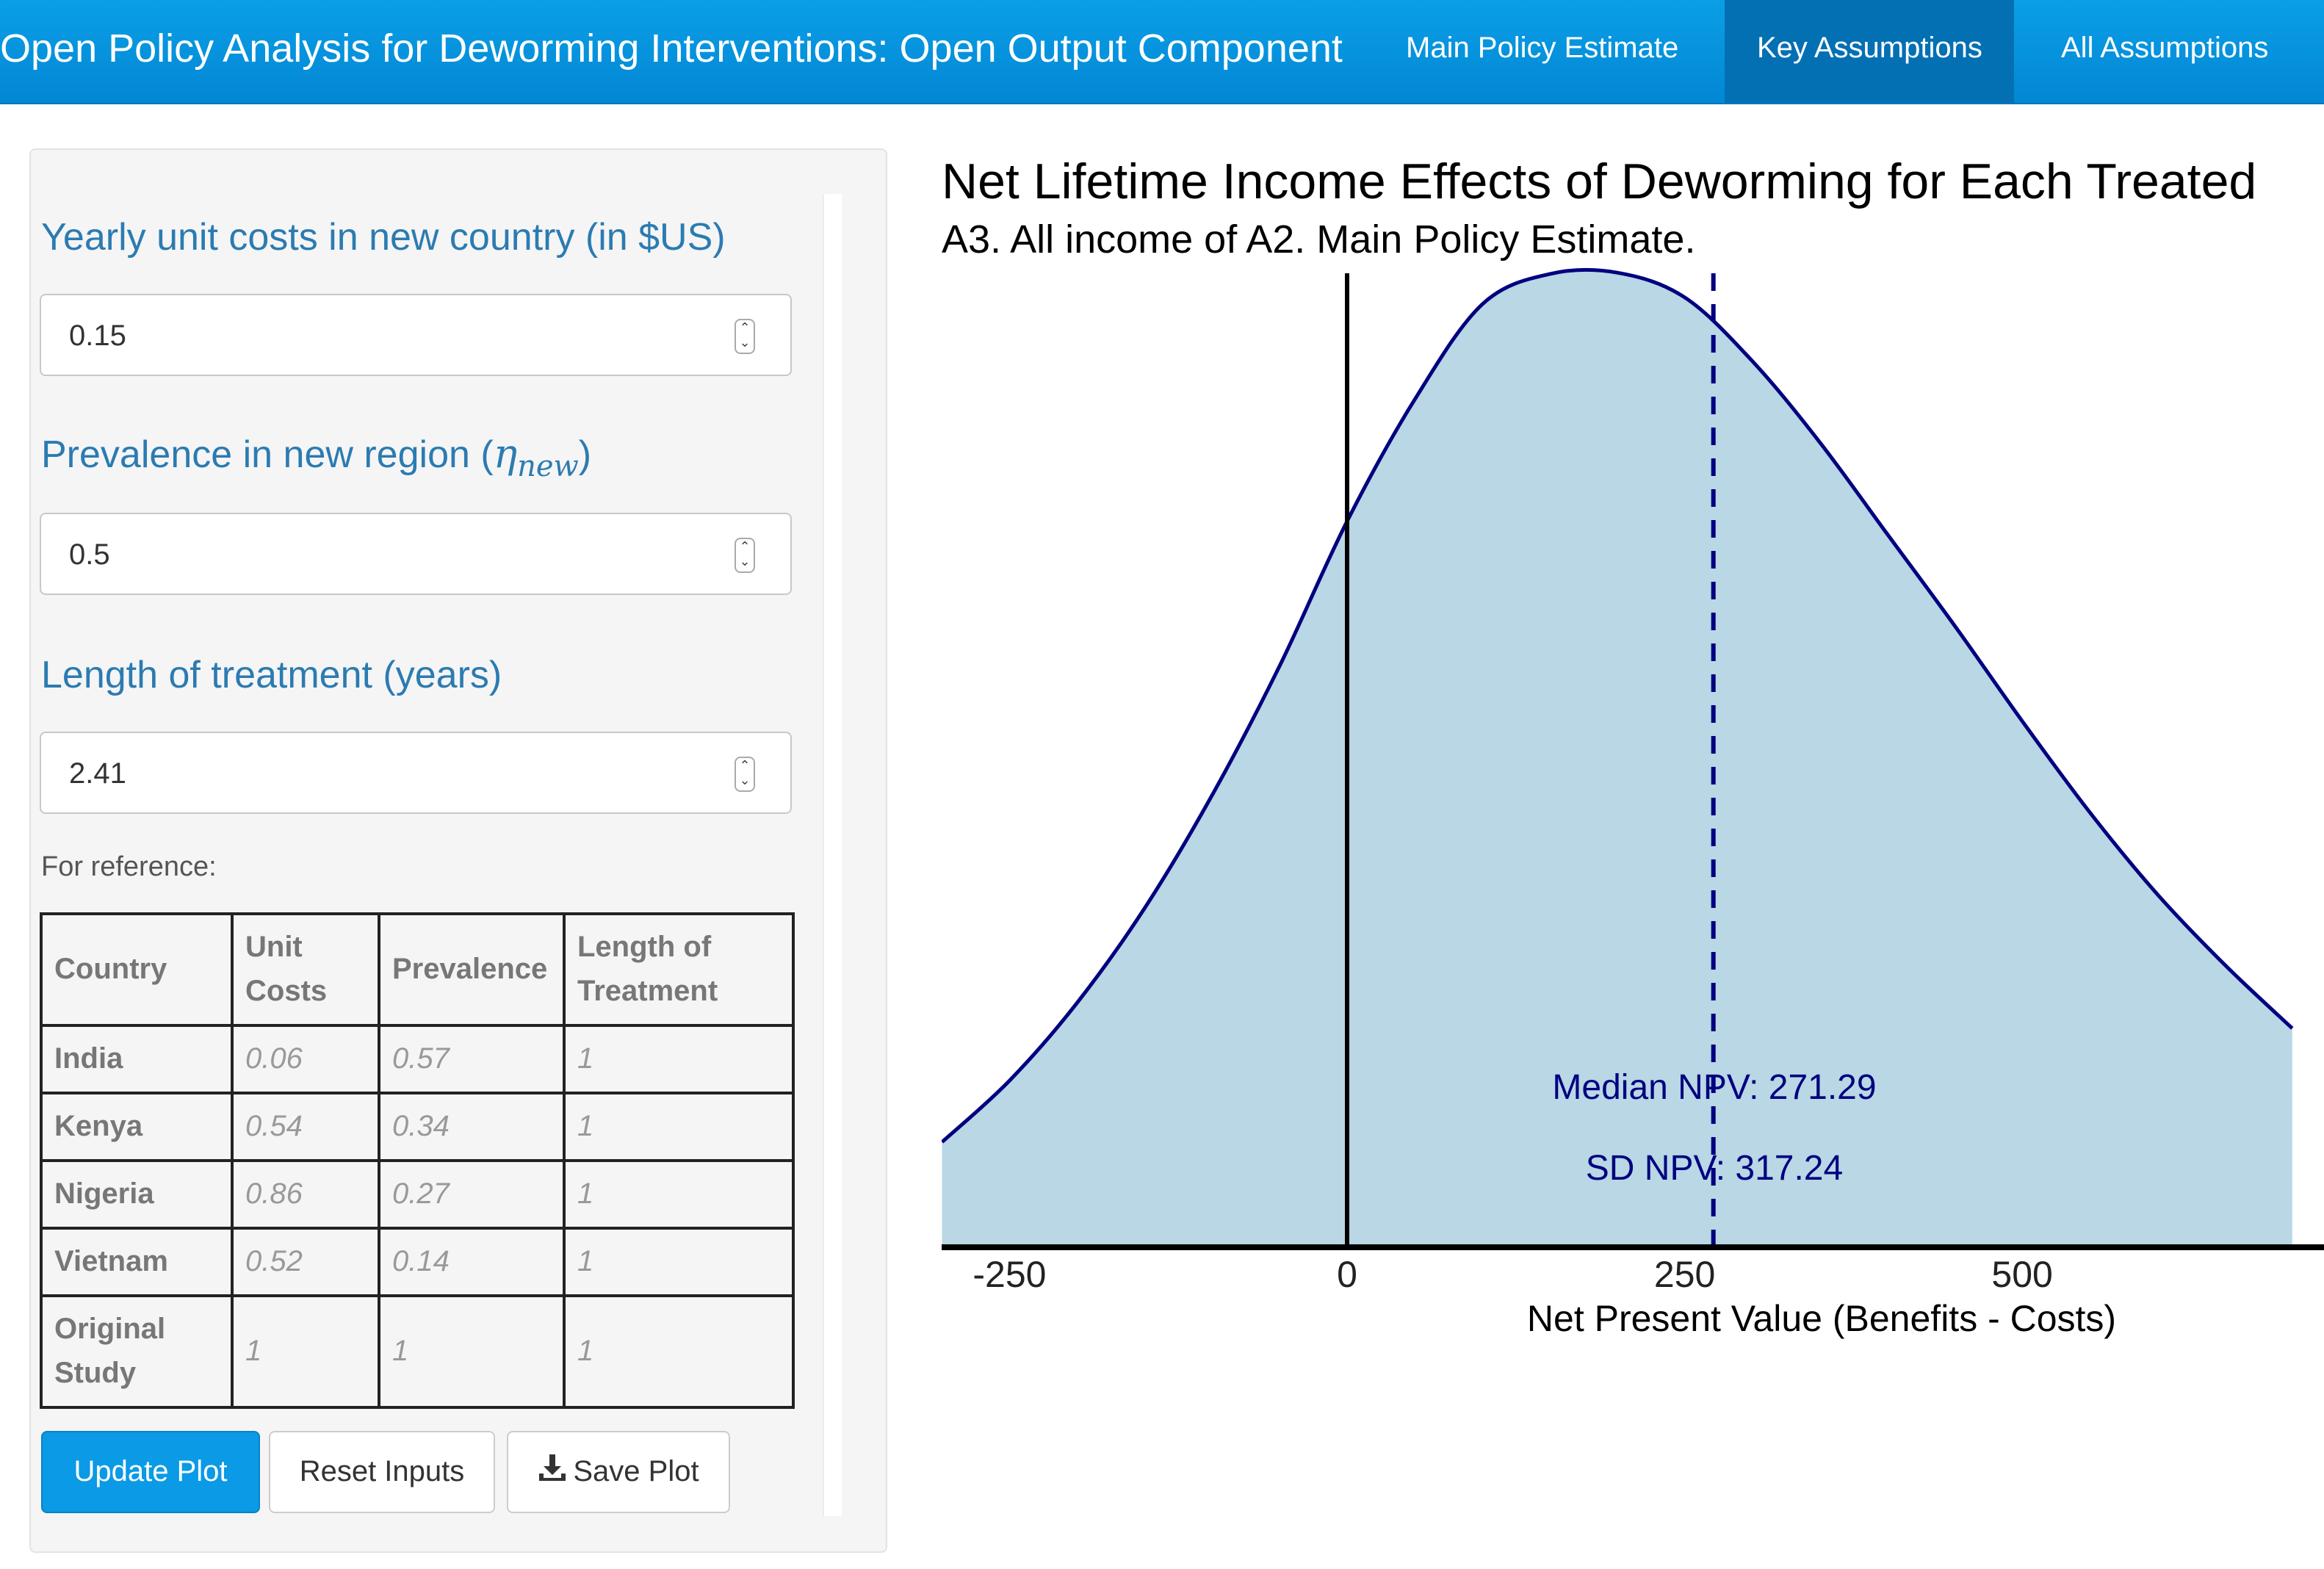  What do you see at coordinates (1870, 51) in the screenshot?
I see `tab-key-assumptions: Key Assumptions` at bounding box center [1870, 51].